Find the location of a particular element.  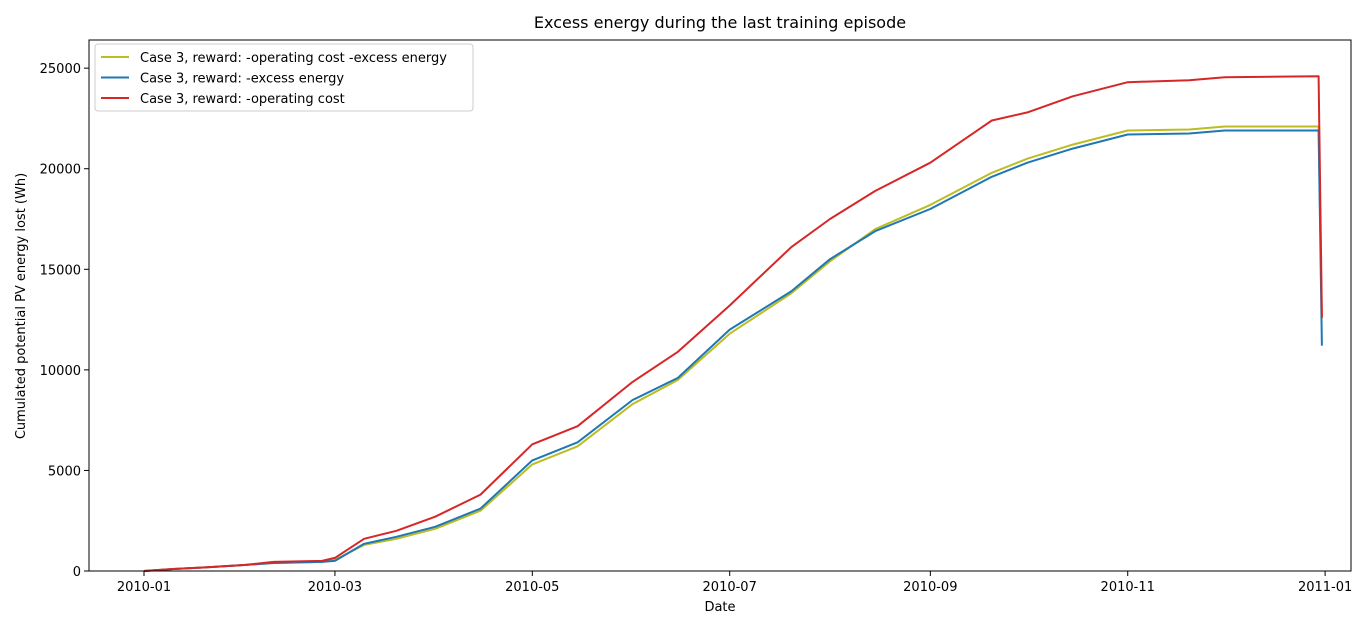

x-tick-label-2: 2010-03 is located at coordinates (335, 587).